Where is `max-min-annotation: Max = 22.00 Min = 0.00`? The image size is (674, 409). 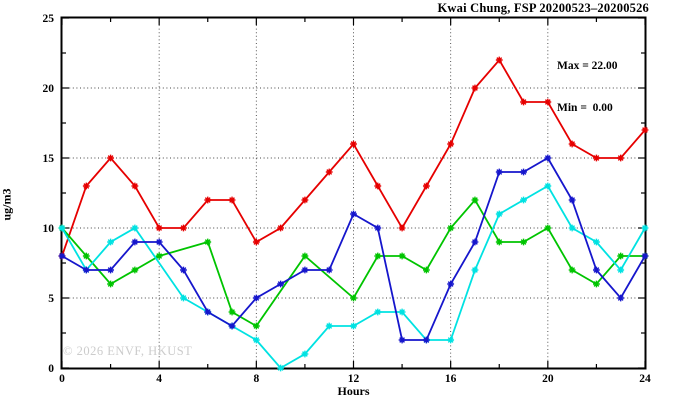
max-min-annotation: Max = 22.00 Min = 0.00 is located at coordinates (587, 87).